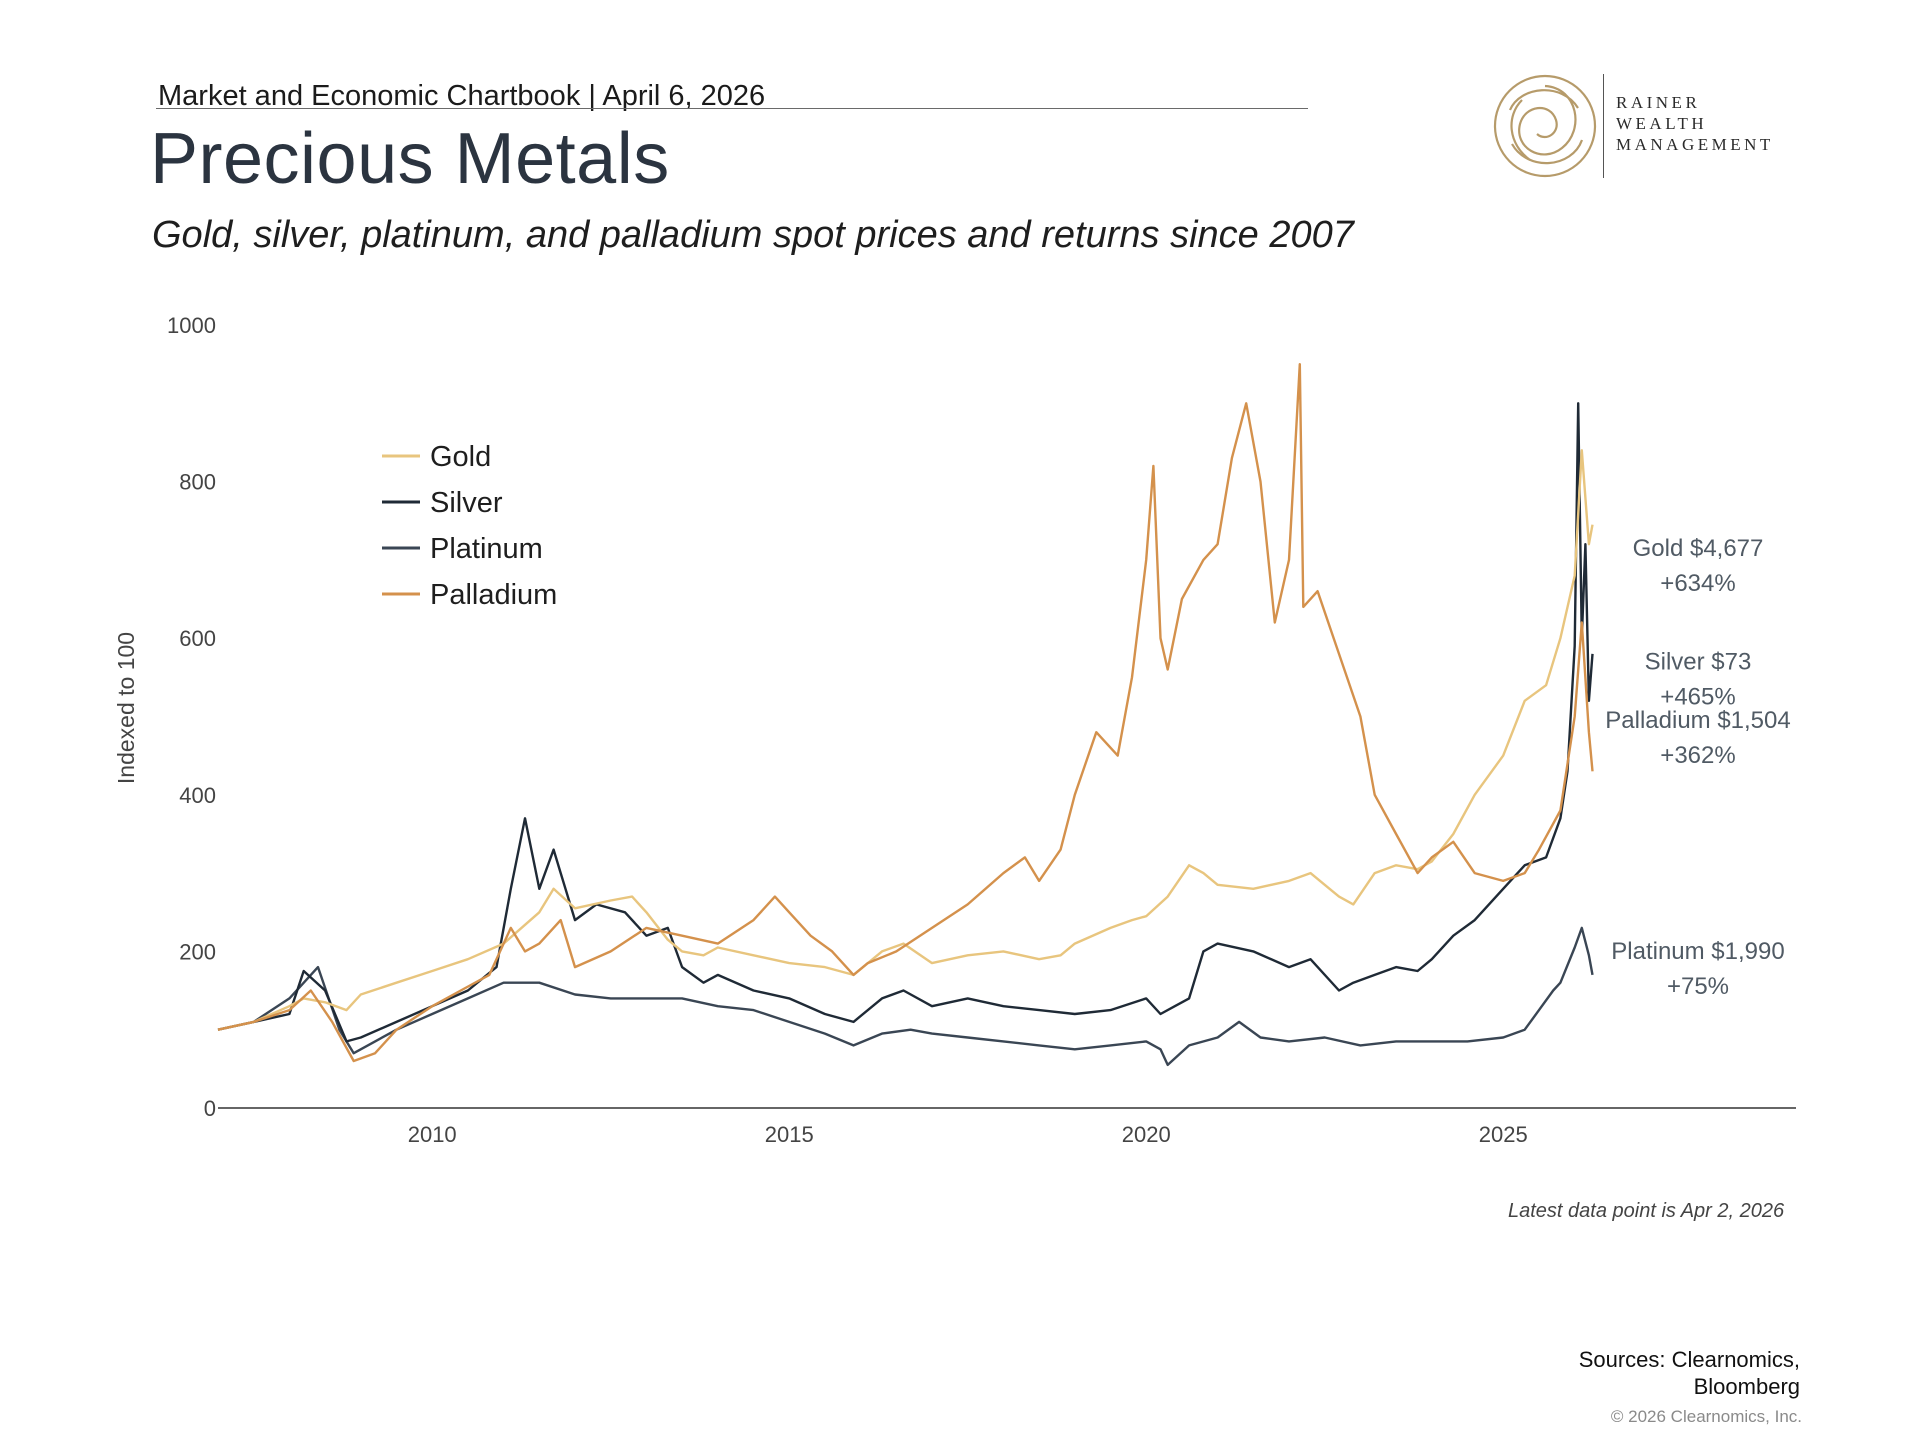 This screenshot has width=1920, height=1440. Describe the element at coordinates (1689, 1373) in the screenshot. I see `sources-note: Sources: Clearnomics, Bloomberg` at that location.